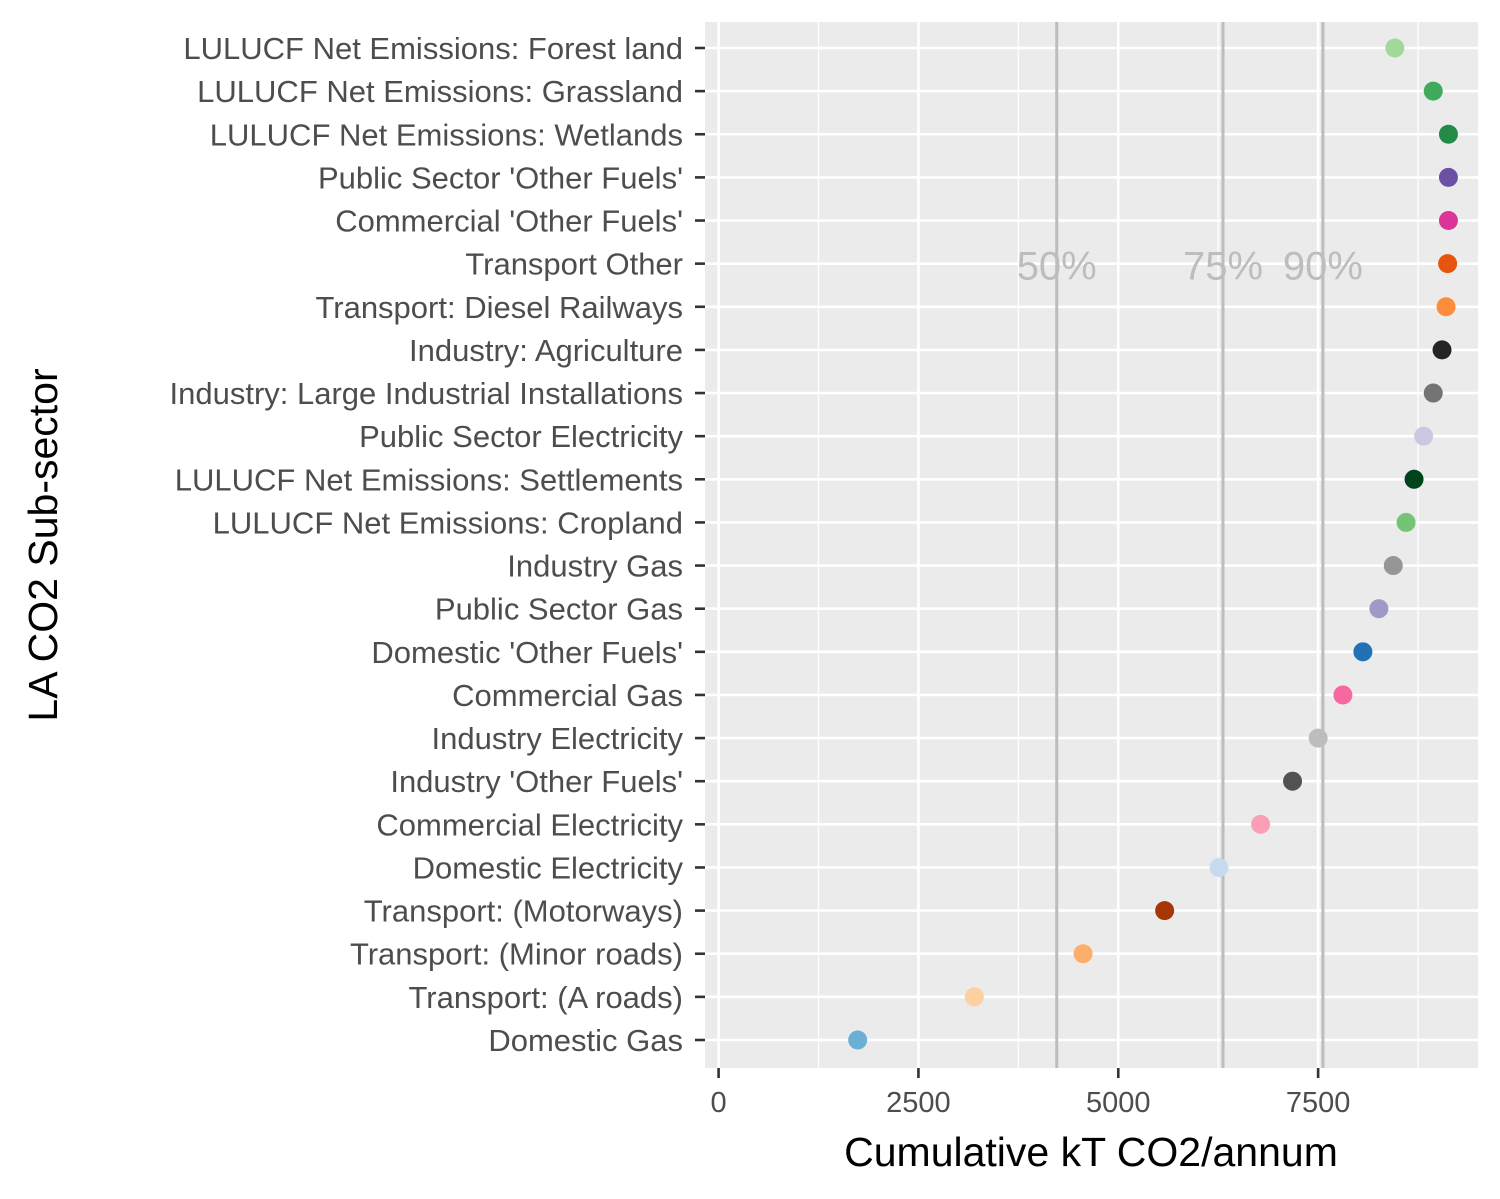 This screenshot has height=1199, width=1500. Describe the element at coordinates (429, 479) in the screenshot. I see `y-tick-label: LULUCF Net Emissions: Settlements` at that location.